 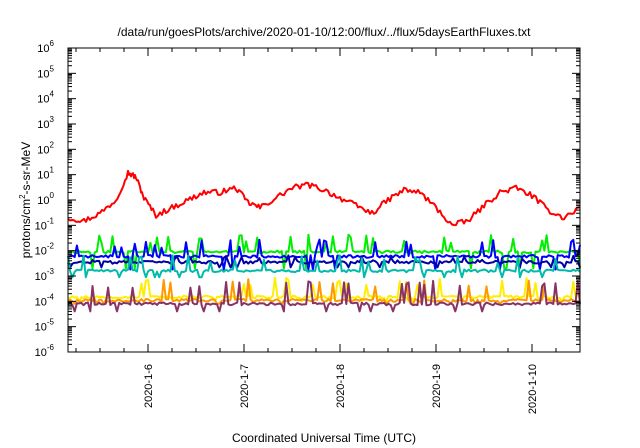 What do you see at coordinates (51, 322) in the screenshot?
I see `y-tick-exponent: -5` at bounding box center [51, 322].